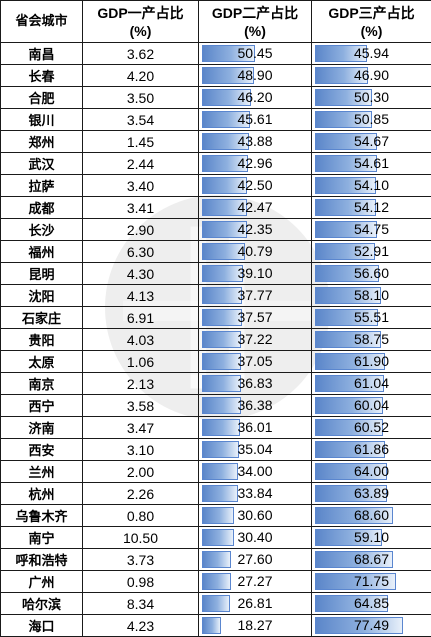  What do you see at coordinates (42, 450) in the screenshot?
I see `cell-city: 西安` at bounding box center [42, 450].